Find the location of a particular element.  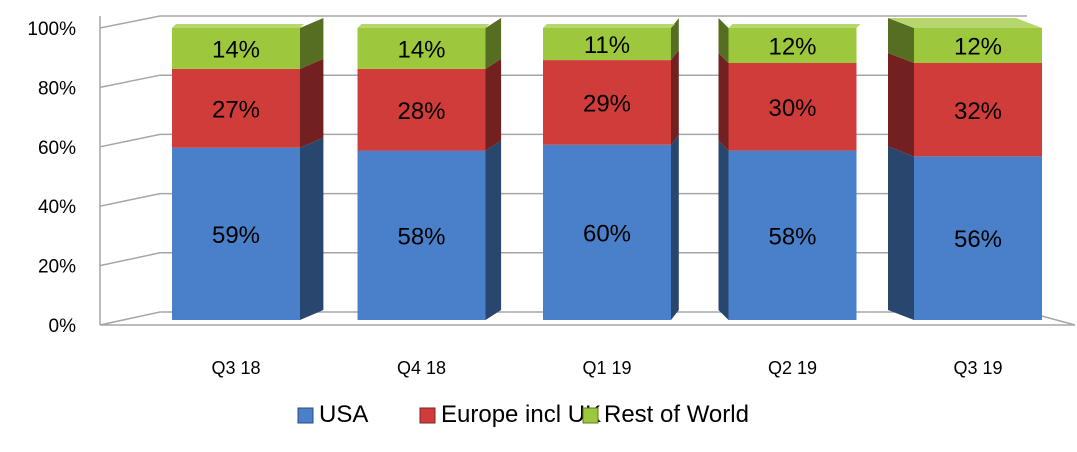

data-label: 59% is located at coordinates (236, 235).